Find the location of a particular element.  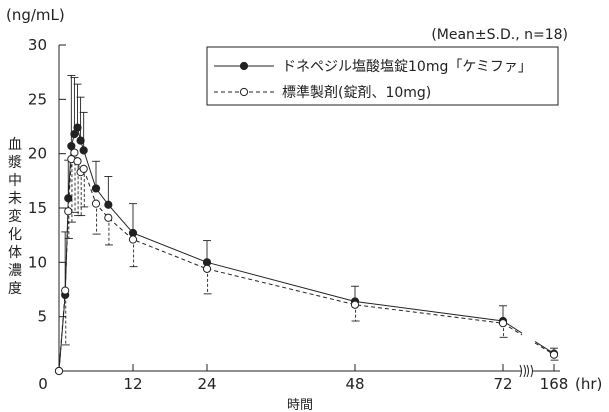

legend-label: 標準製剤(錠剤、10mg) is located at coordinates (356, 93).